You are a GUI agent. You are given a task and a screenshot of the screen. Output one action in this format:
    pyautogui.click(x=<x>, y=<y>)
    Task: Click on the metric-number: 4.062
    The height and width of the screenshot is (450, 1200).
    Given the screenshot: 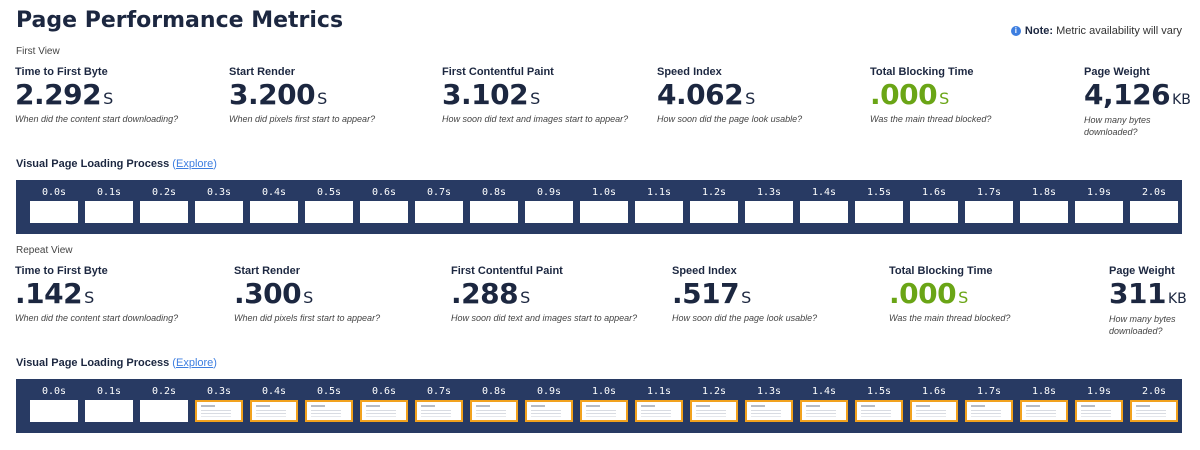 What is the action you would take?
    pyautogui.click(x=700, y=94)
    